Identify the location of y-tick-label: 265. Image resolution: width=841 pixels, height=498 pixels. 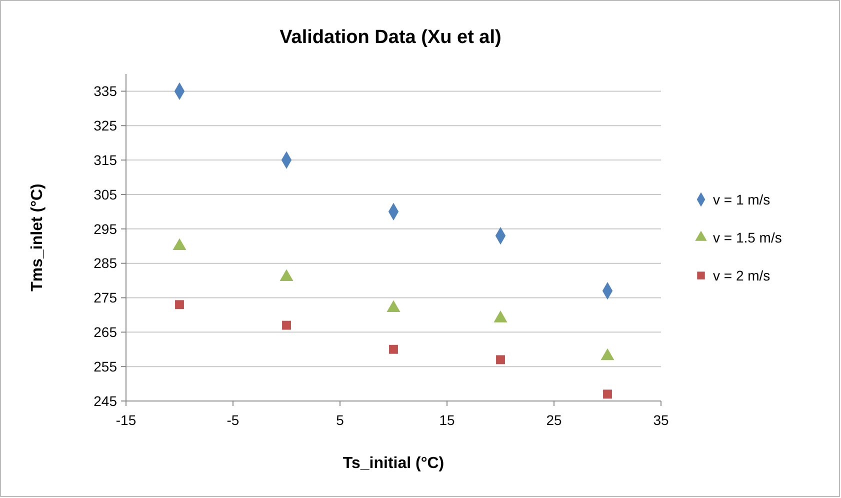
(106, 332).